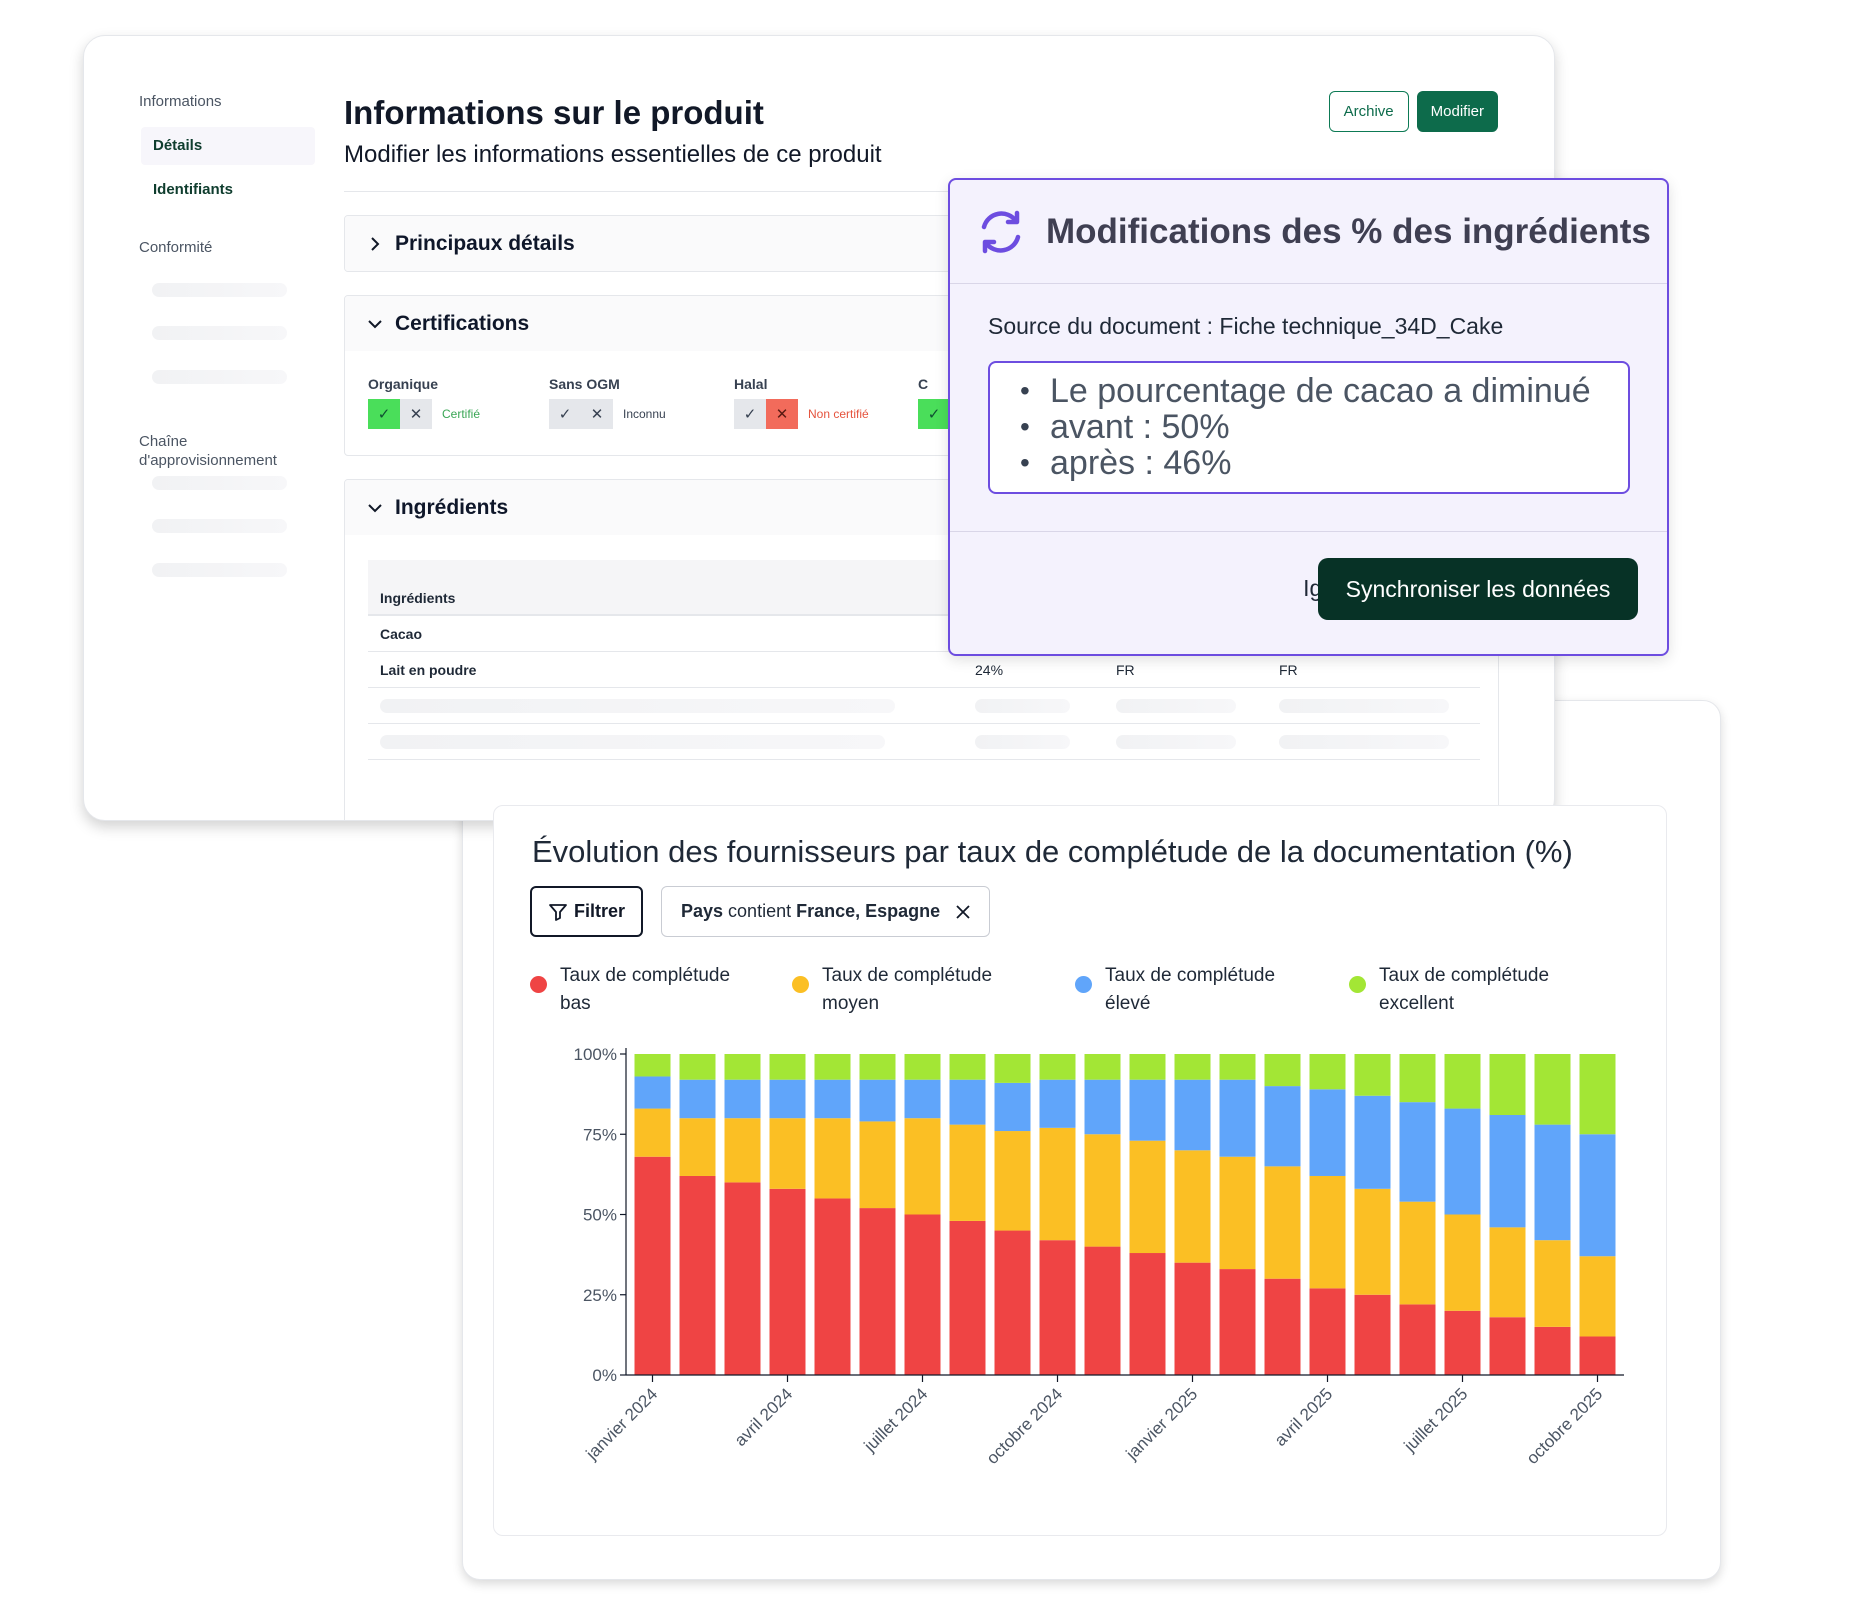 The image size is (1870, 1615). I want to click on filter-button: Filtrer, so click(586, 911).